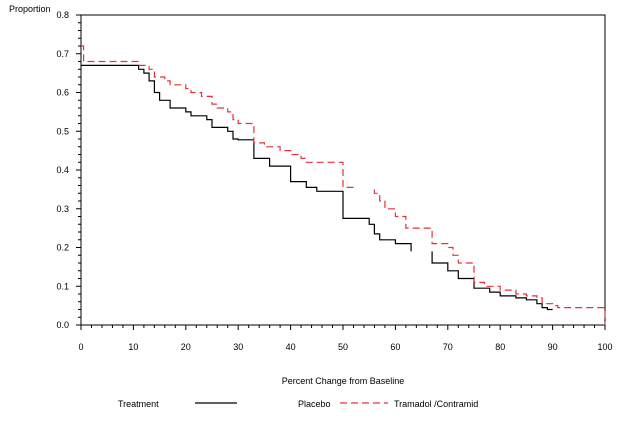  Describe the element at coordinates (436, 404) in the screenshot. I see `legend-entry-tramadol: Tramadol /Contramid` at that location.